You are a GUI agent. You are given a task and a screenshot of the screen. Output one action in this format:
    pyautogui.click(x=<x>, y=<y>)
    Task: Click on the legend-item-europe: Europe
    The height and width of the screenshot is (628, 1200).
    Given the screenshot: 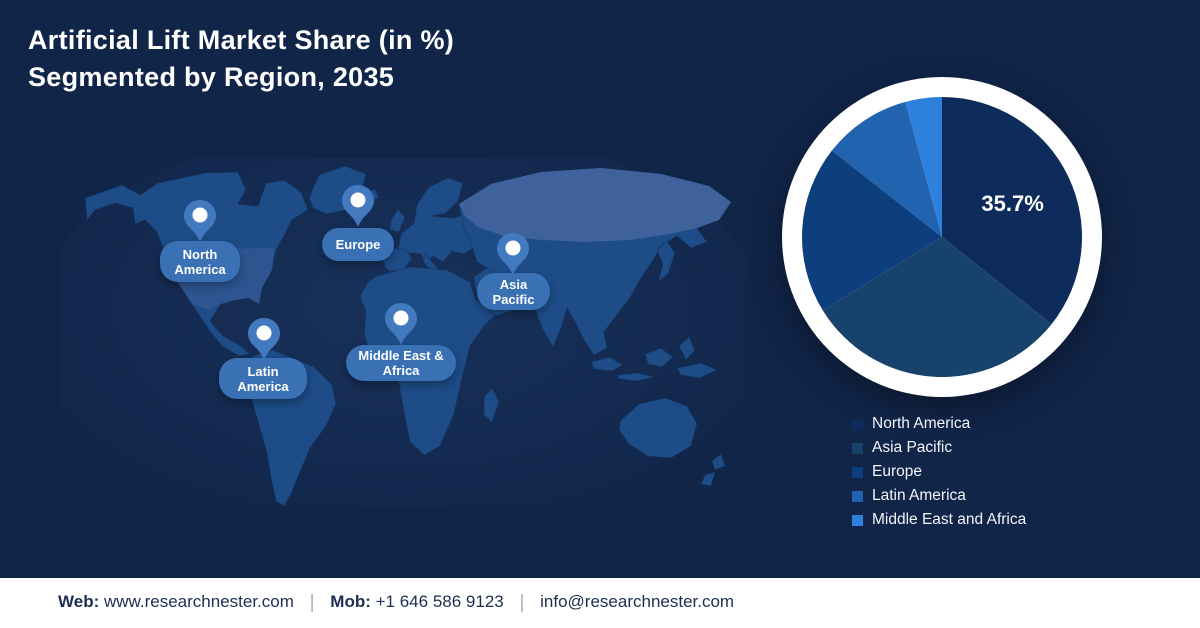 What is the action you would take?
    pyautogui.click(x=939, y=472)
    